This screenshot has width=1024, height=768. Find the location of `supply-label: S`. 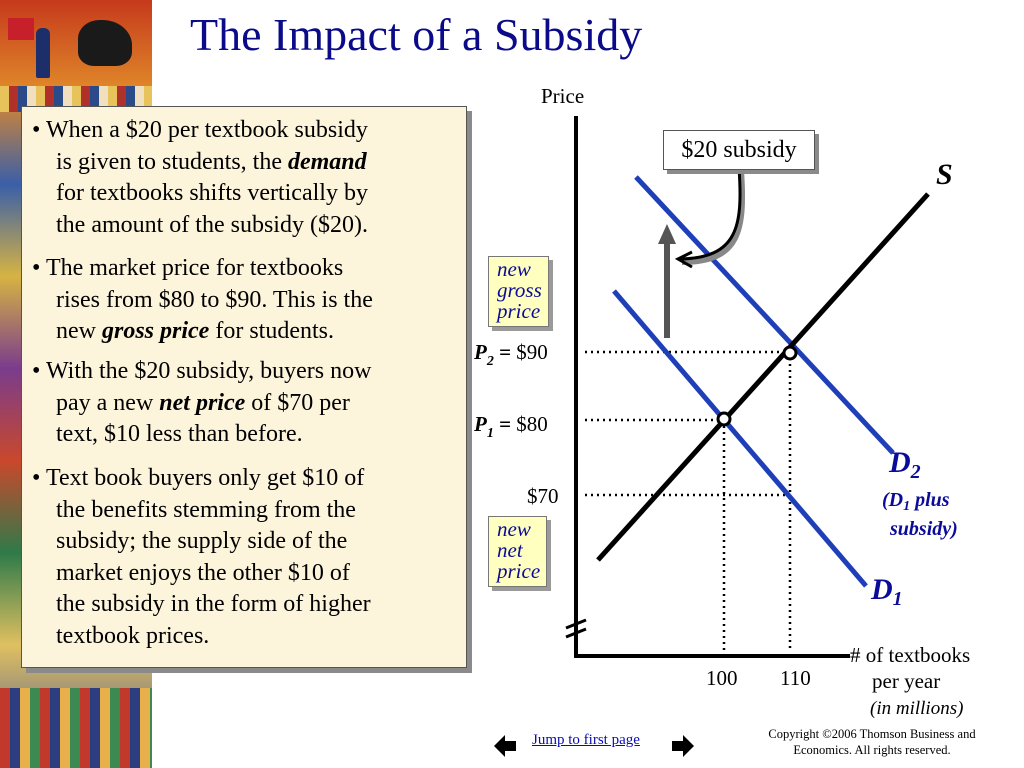

supply-label: S is located at coordinates (944, 174).